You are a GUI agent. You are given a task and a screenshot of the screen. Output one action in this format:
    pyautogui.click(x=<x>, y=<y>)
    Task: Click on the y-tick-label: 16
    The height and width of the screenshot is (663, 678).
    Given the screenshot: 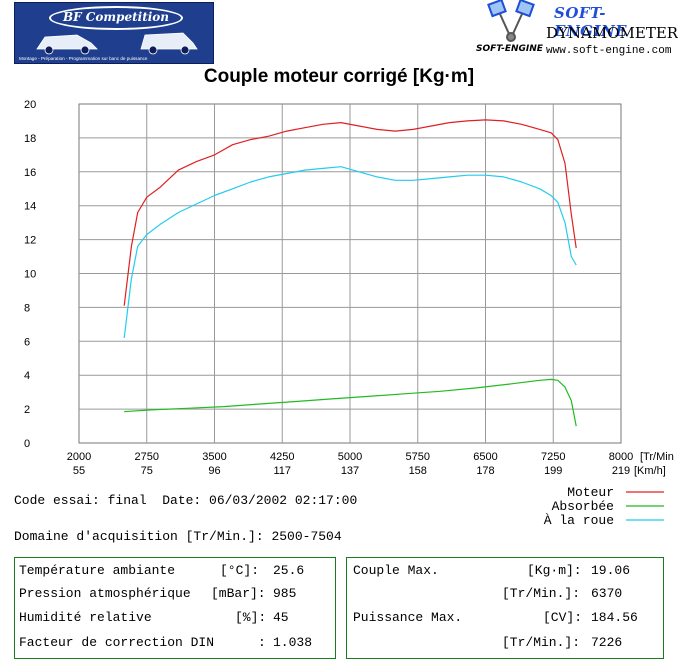 What is the action you would take?
    pyautogui.click(x=30, y=173)
    